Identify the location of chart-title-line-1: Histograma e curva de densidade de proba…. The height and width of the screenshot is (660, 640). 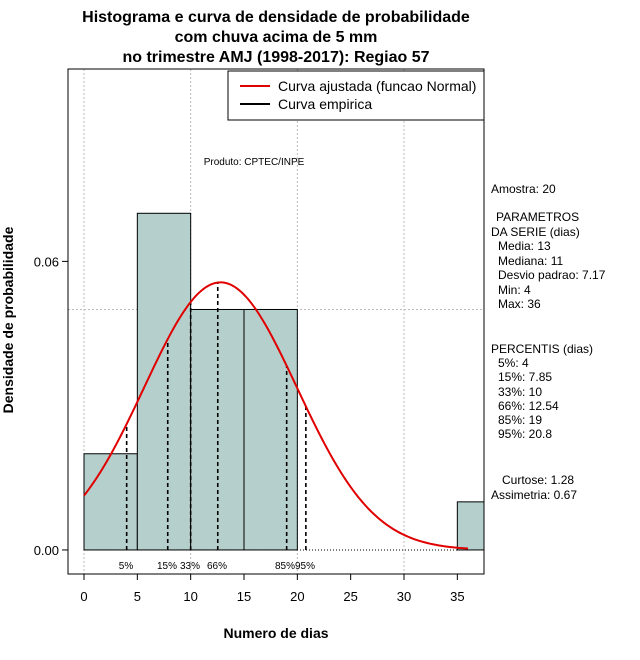
(276, 17).